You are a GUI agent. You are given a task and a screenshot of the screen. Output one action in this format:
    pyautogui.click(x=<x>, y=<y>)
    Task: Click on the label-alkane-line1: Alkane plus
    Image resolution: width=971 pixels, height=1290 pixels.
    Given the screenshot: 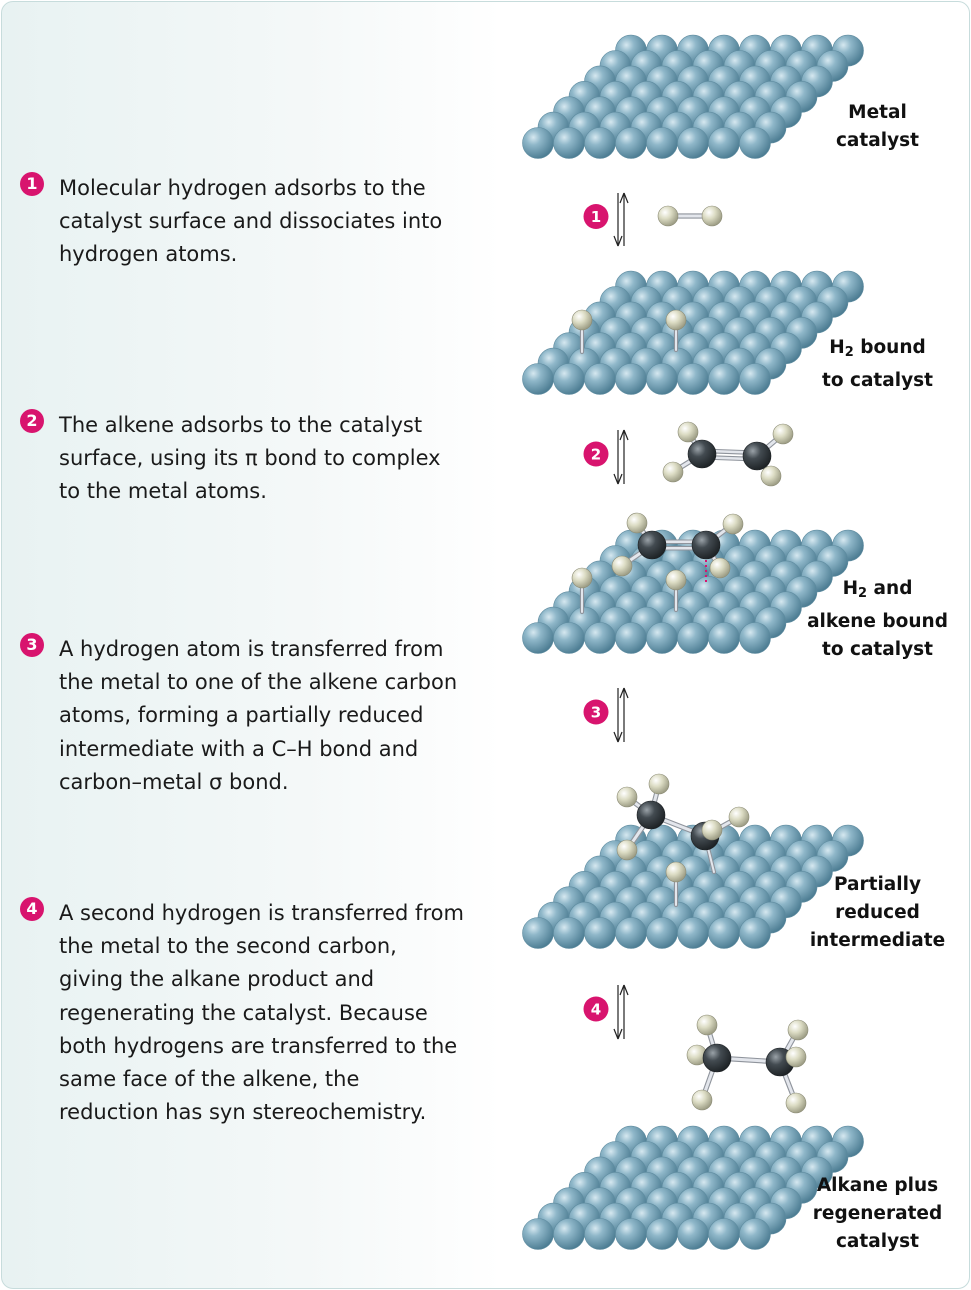 What is the action you would take?
    pyautogui.click(x=877, y=1185)
    